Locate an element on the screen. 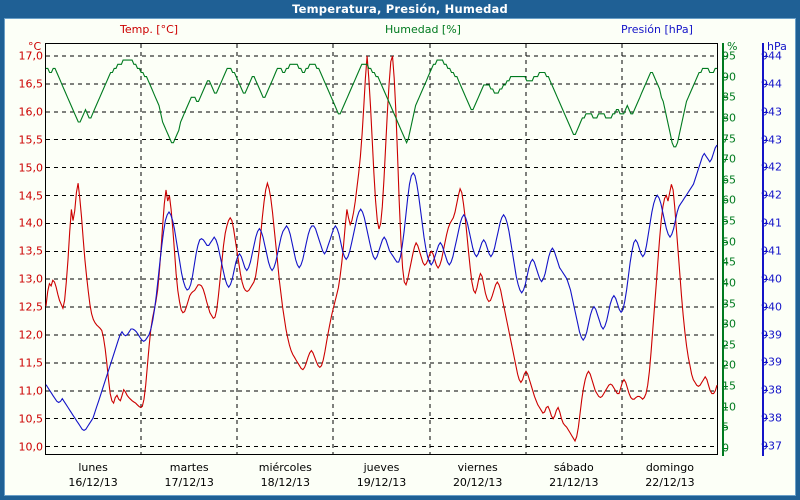  y-tick-humidity: 45 is located at coordinates (729, 262).